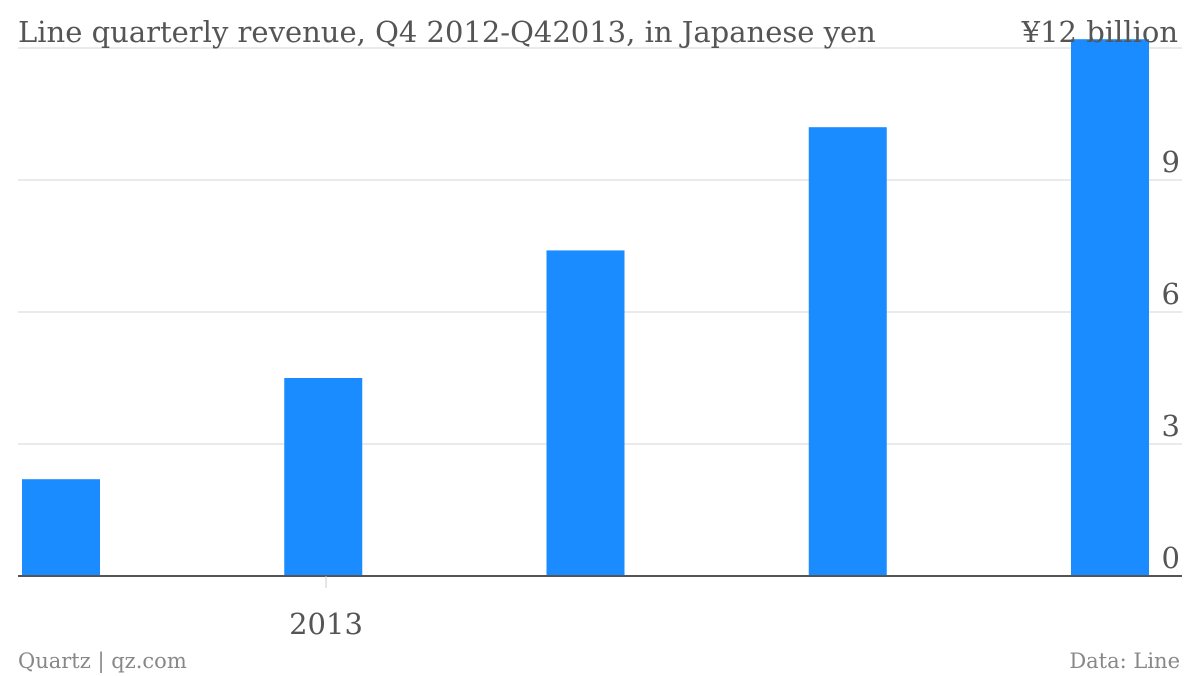 This screenshot has height=676, width=1200. I want to click on y-tick-label-0: 0, so click(1171, 558).